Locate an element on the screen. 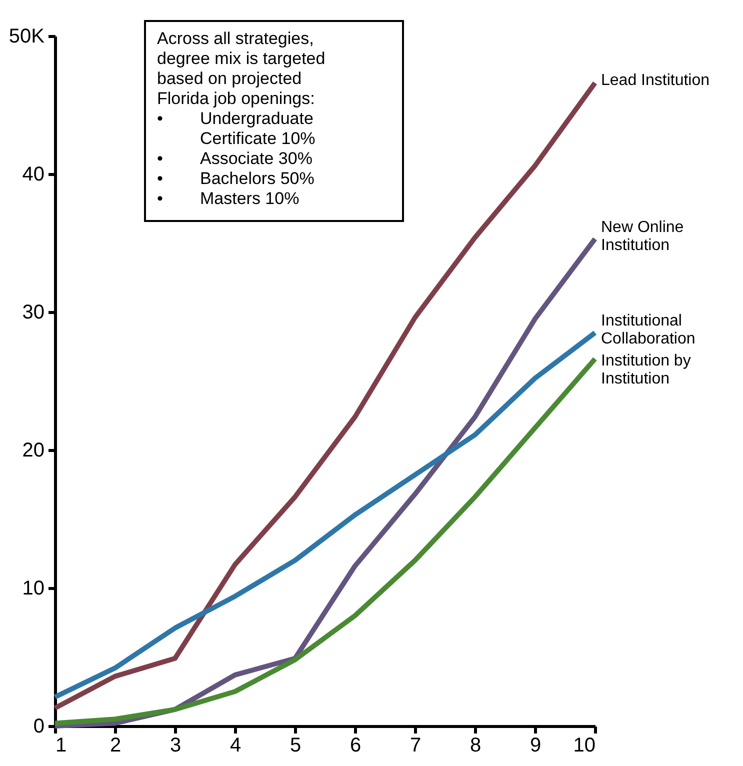 The image size is (743, 766). y-tick-label: 30 is located at coordinates (33, 313).